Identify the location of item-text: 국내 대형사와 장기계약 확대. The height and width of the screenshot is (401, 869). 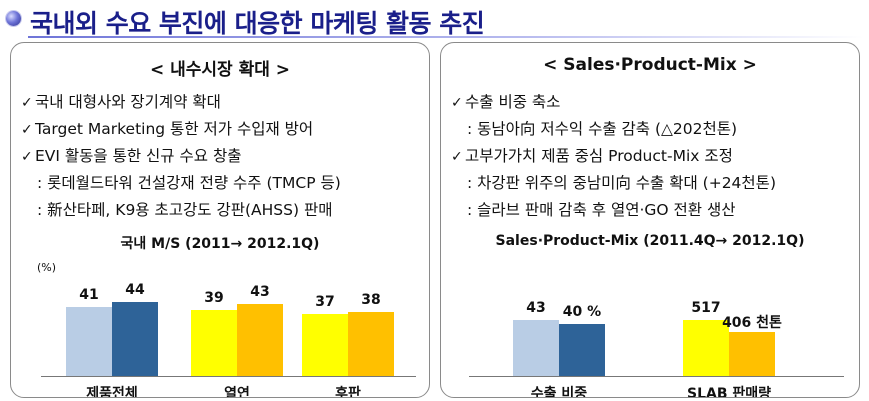
(128, 102).